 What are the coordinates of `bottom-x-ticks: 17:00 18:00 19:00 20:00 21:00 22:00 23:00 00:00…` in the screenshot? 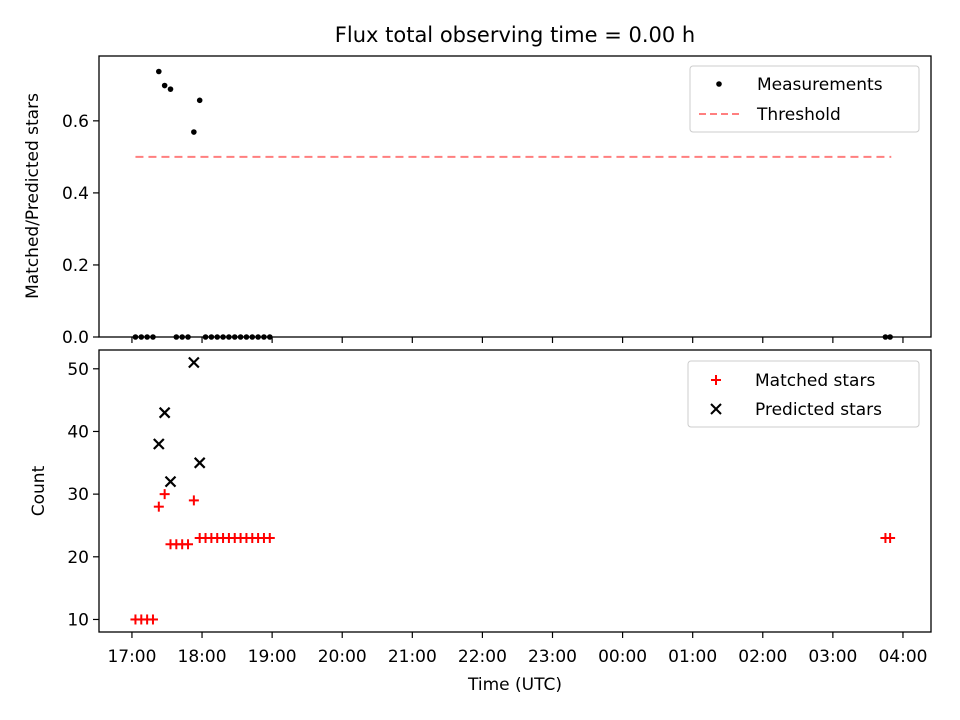 It's located at (517, 649).